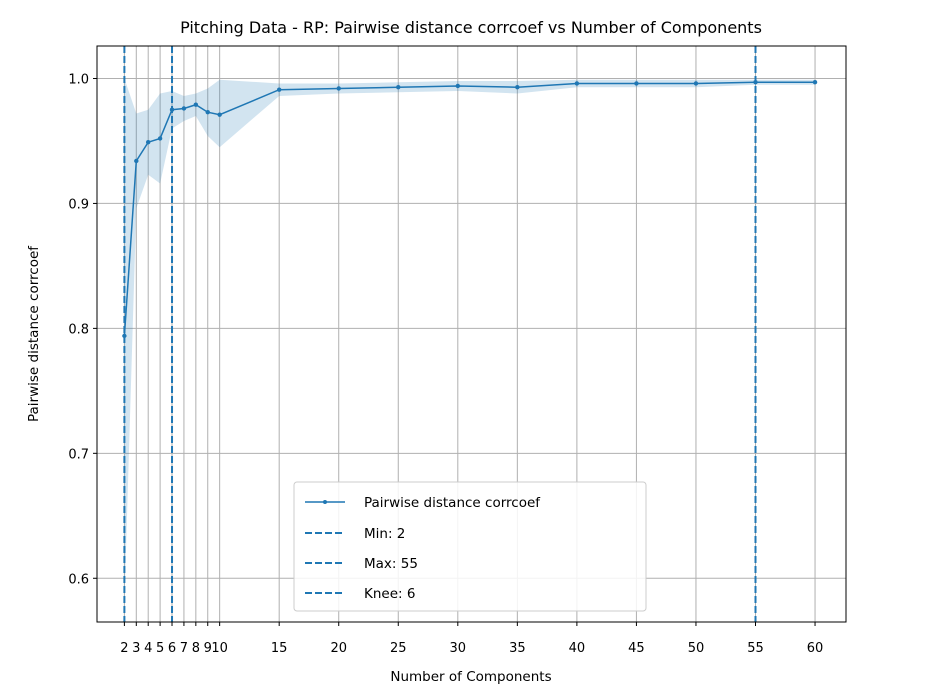 This screenshot has height=700, width=943. I want to click on x-tick-label: 9, so click(208, 648).